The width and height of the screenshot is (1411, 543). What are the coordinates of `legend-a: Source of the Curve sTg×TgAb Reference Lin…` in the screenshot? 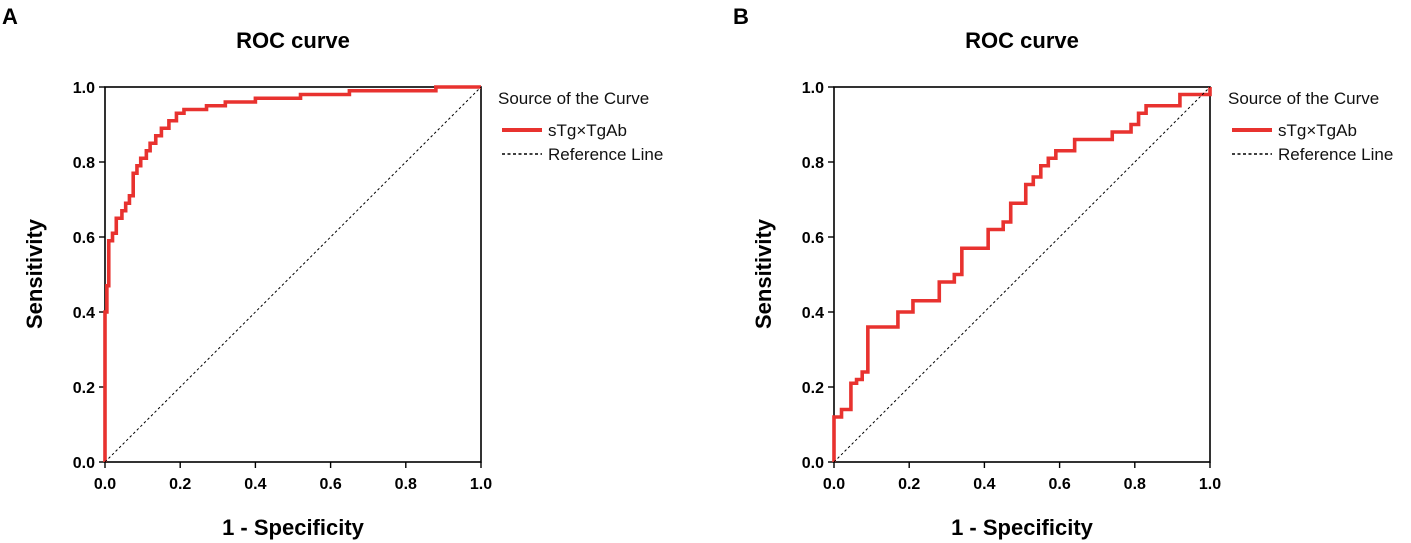 It's located at (580, 126).